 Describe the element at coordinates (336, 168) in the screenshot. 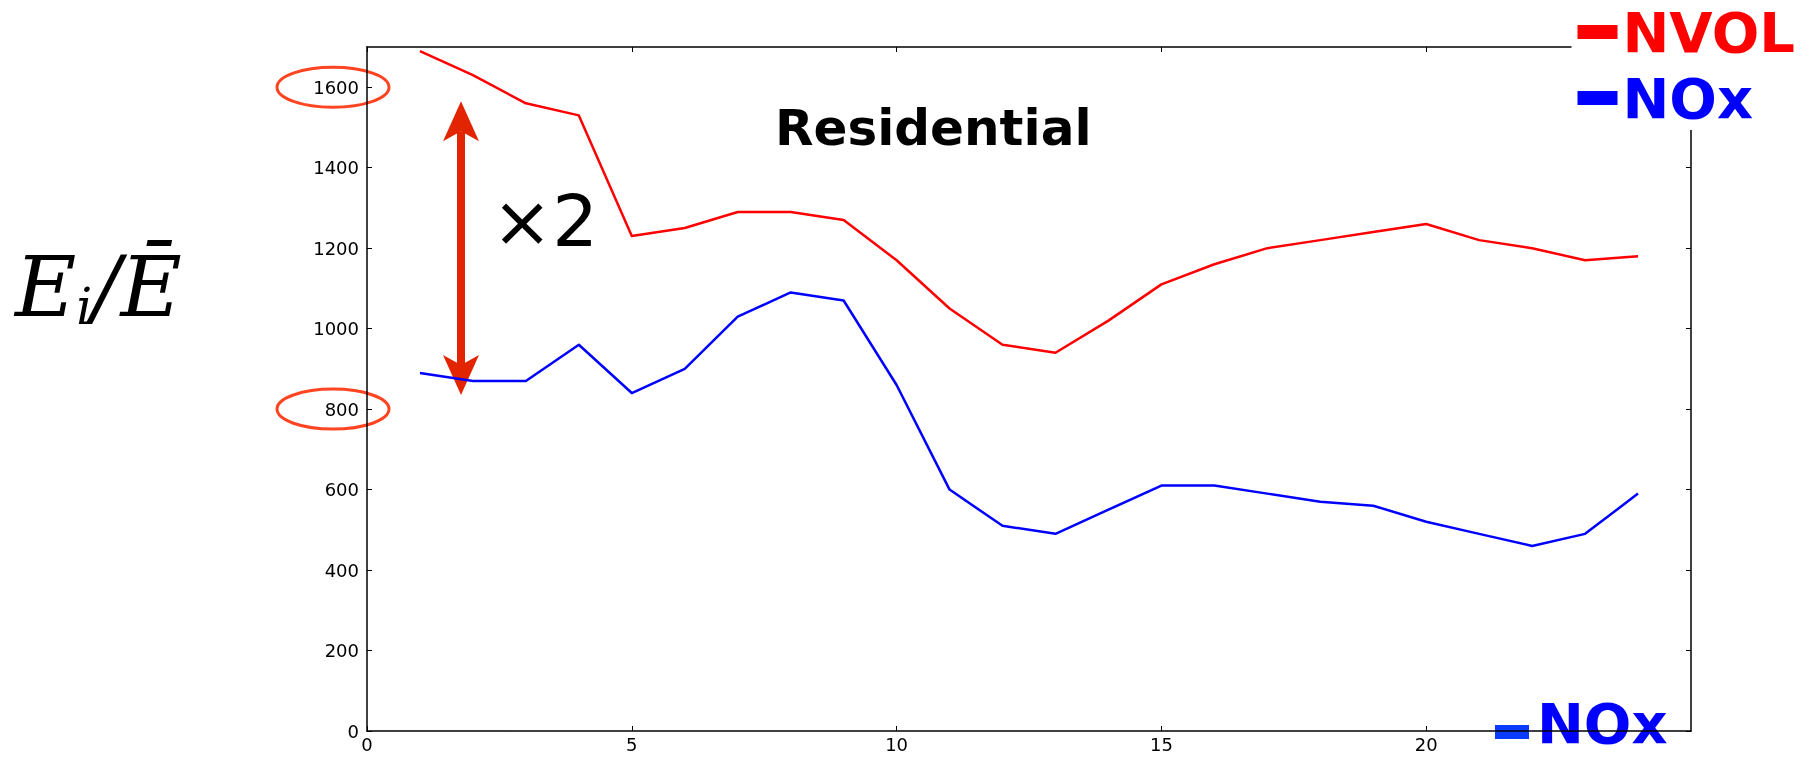

I see `y-tick-label: 1400` at that location.